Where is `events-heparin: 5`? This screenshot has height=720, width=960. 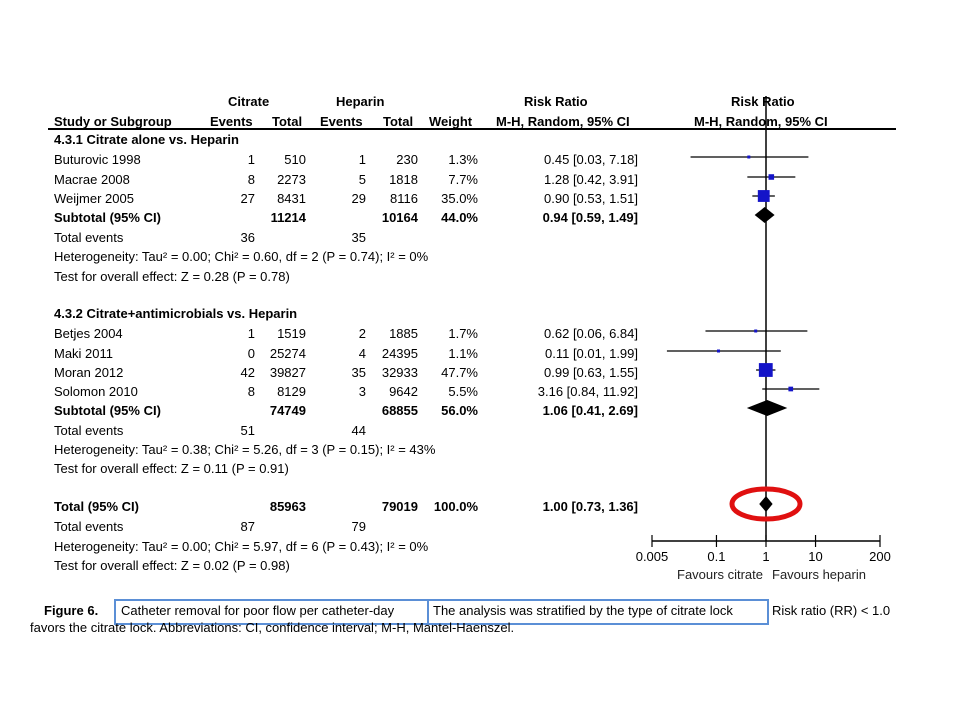 events-heparin: 5 is located at coordinates (362, 179).